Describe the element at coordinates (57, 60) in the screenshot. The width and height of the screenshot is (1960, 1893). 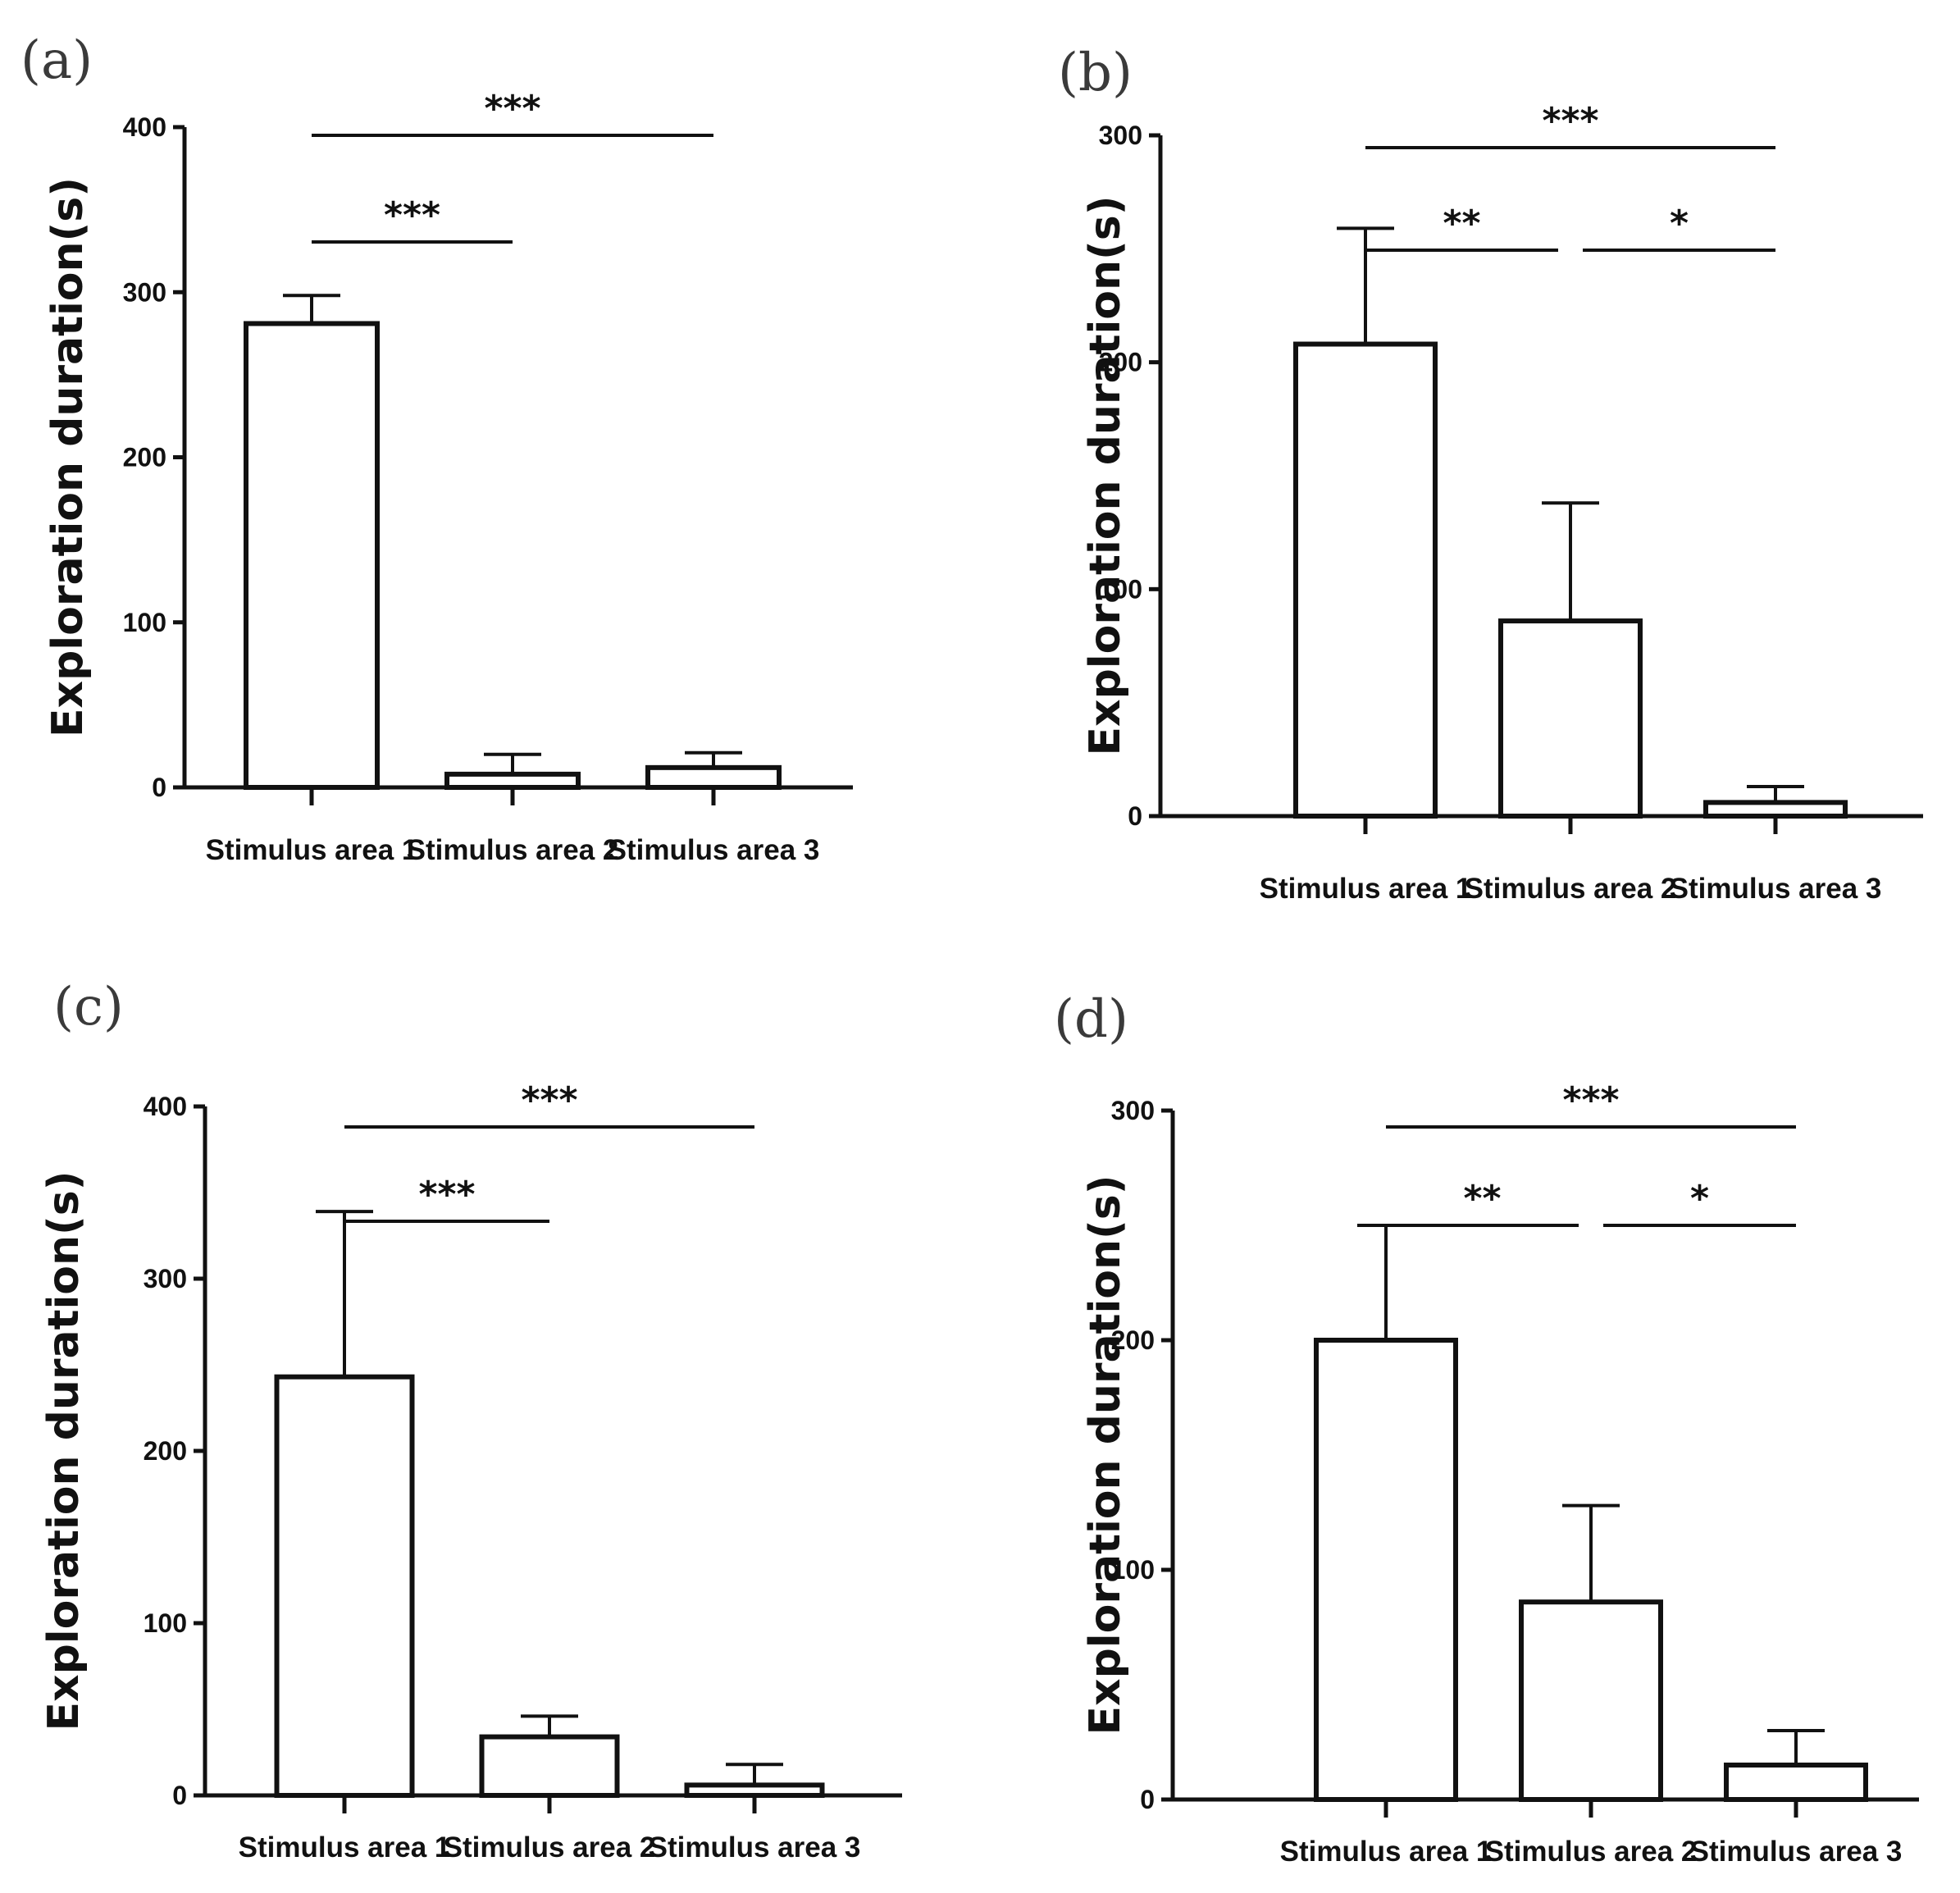
I see `panel-label: (a)` at that location.